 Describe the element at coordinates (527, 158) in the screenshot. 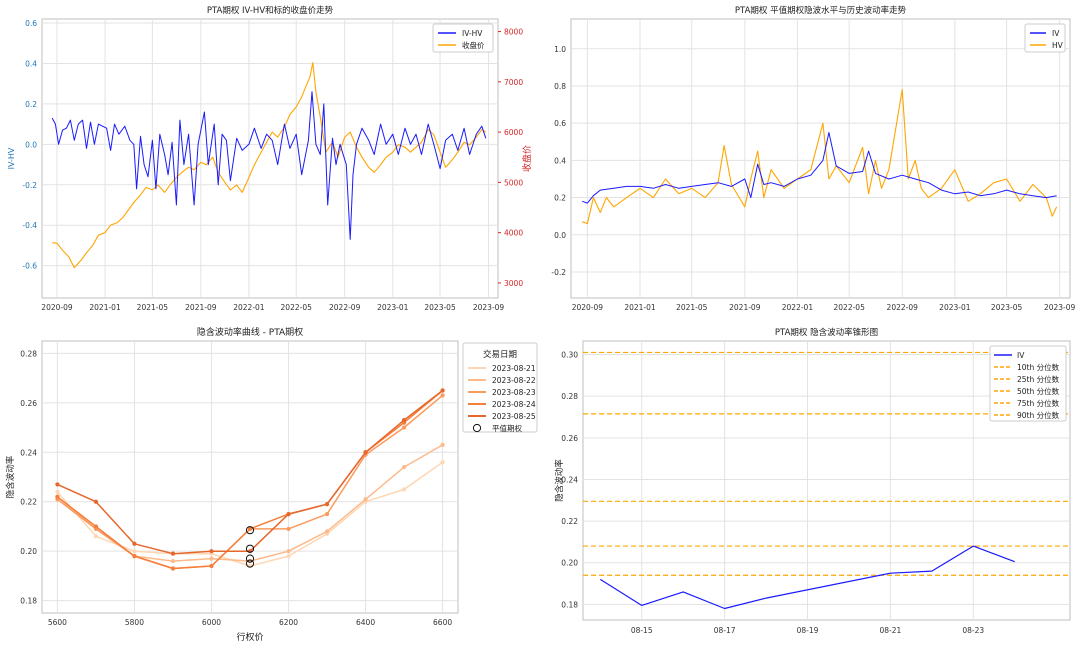

I see `chart-1-y2-label: 收盘价` at that location.